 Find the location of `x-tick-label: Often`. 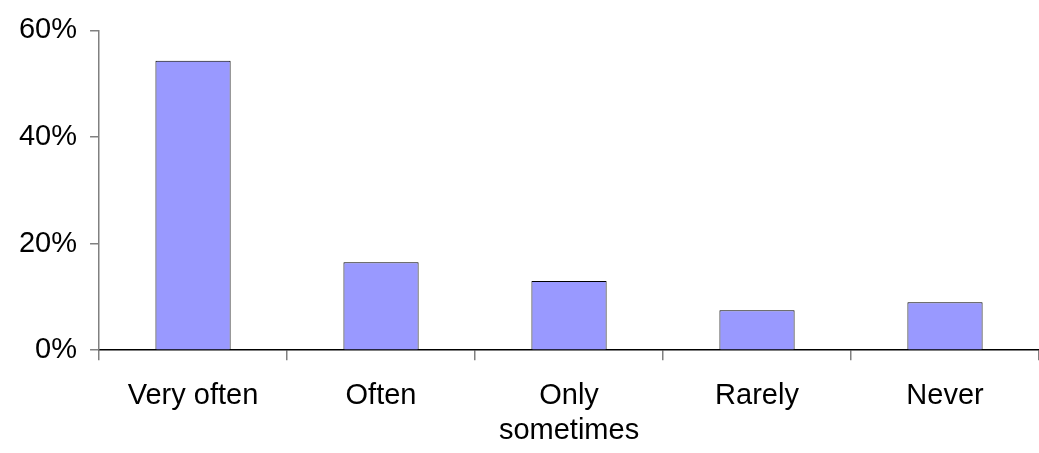

x-tick-label: Often is located at coordinates (381, 393).